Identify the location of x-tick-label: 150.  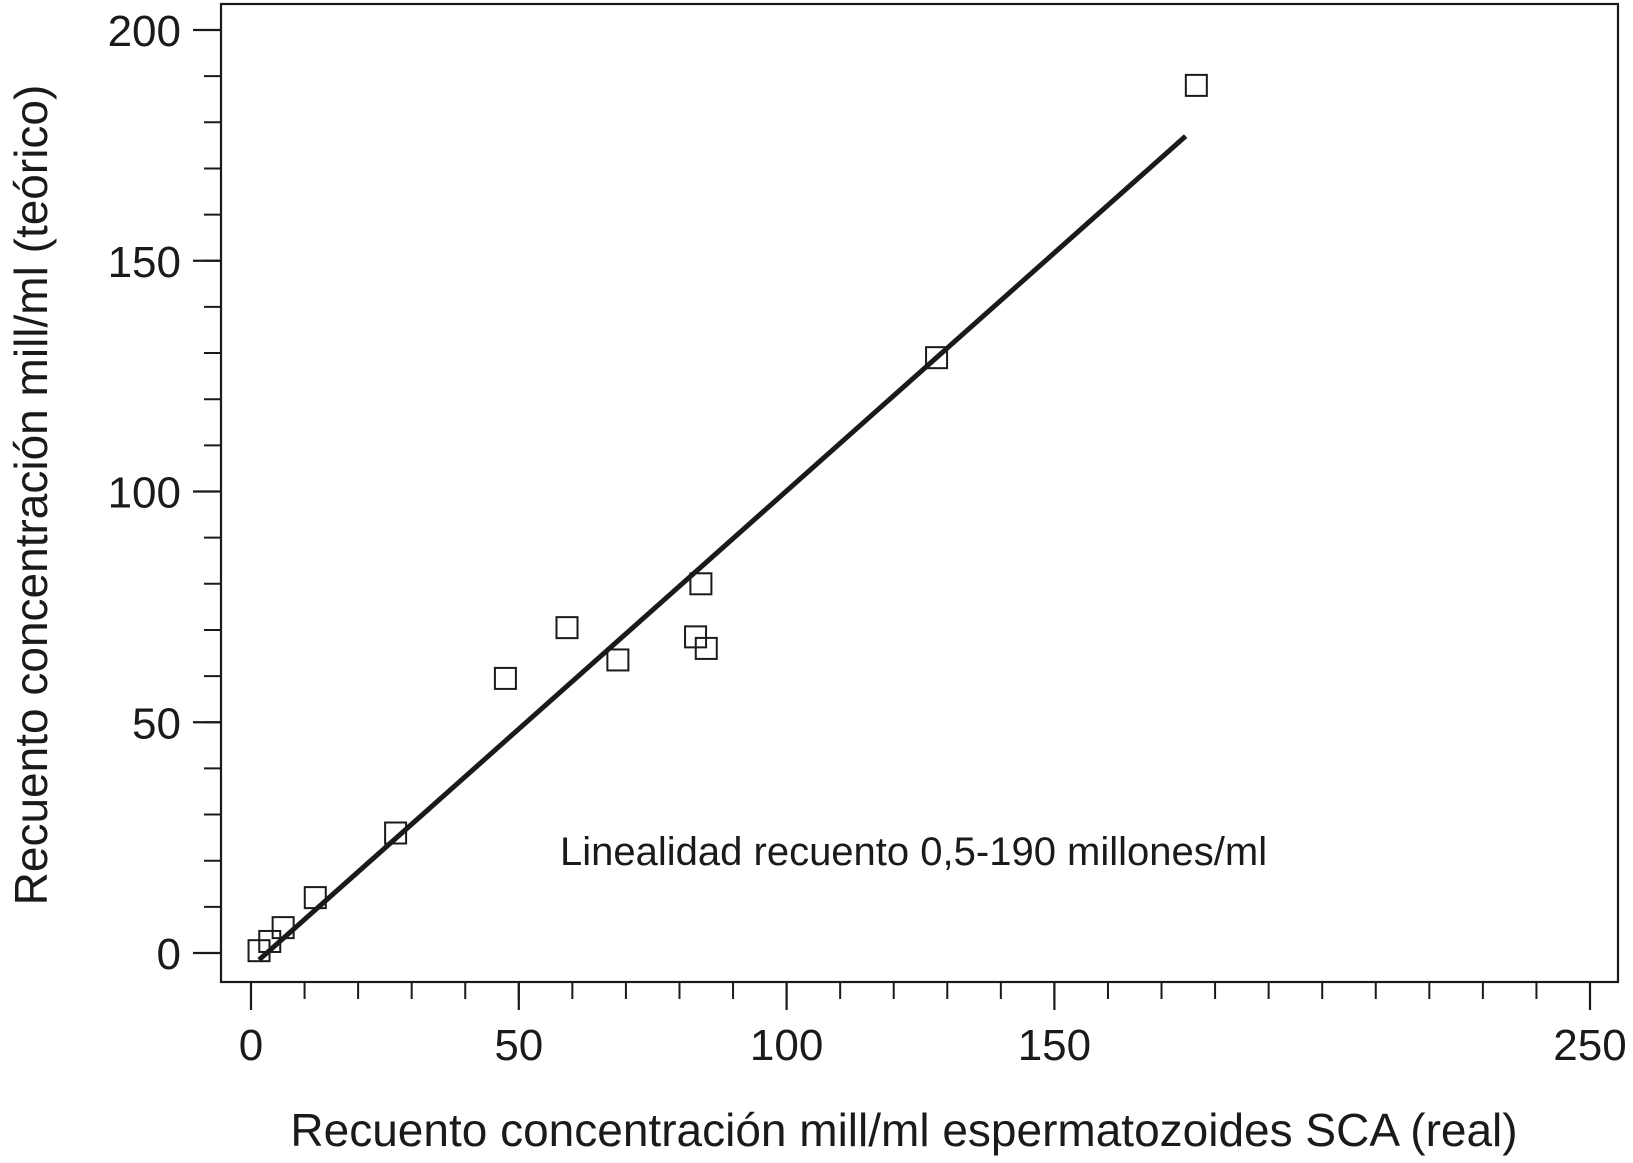
(1054, 1045).